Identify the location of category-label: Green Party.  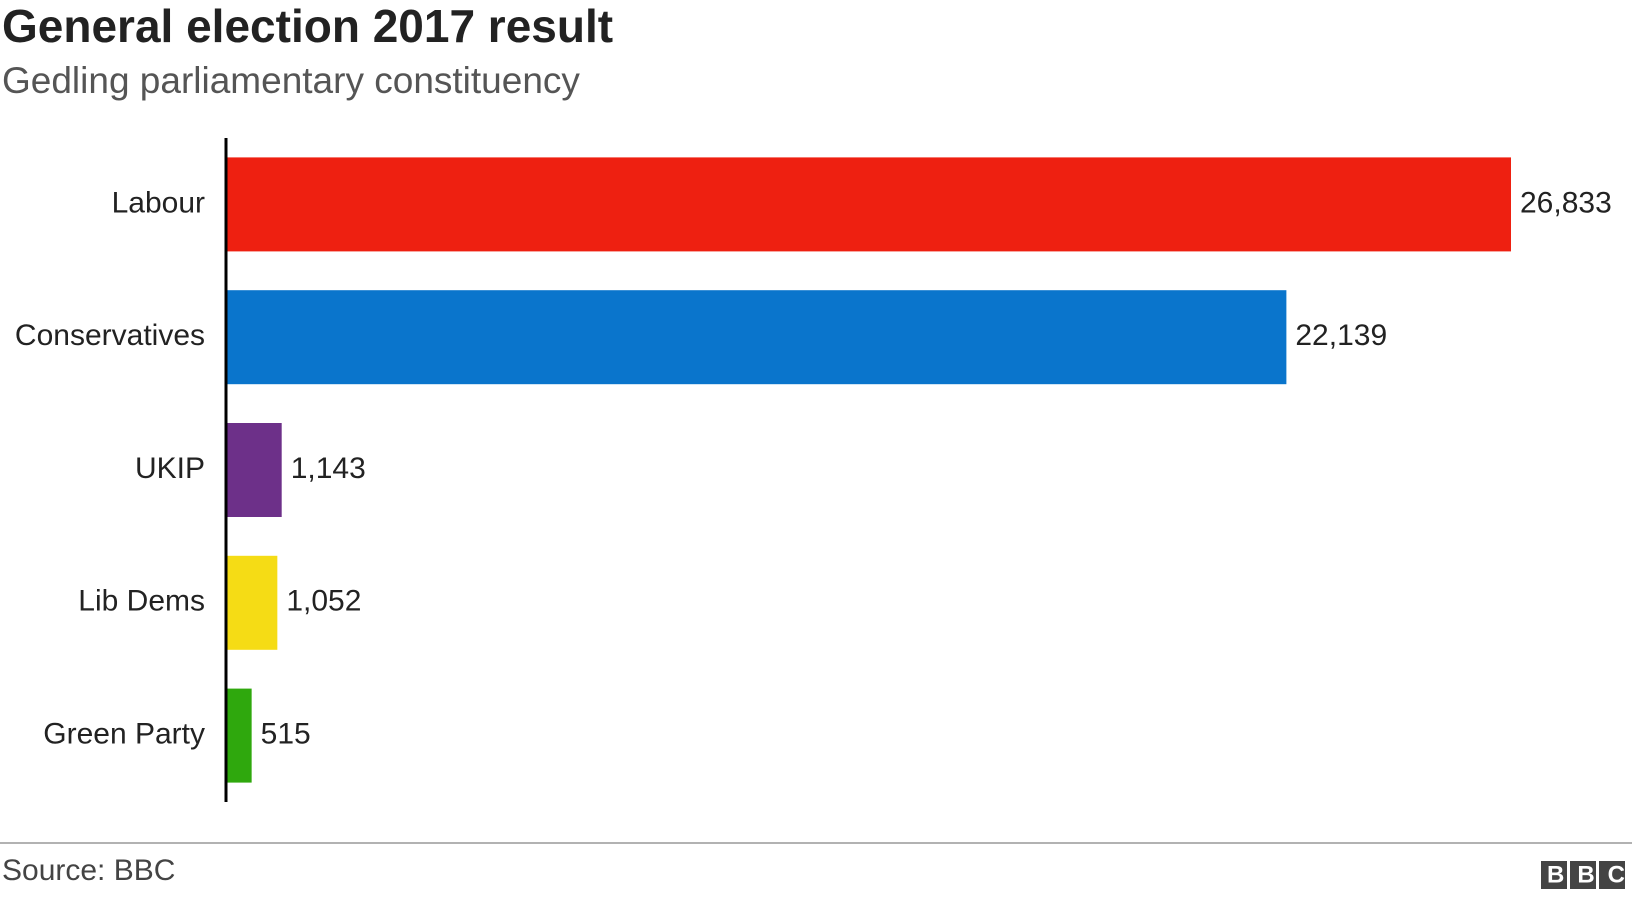
(124, 734).